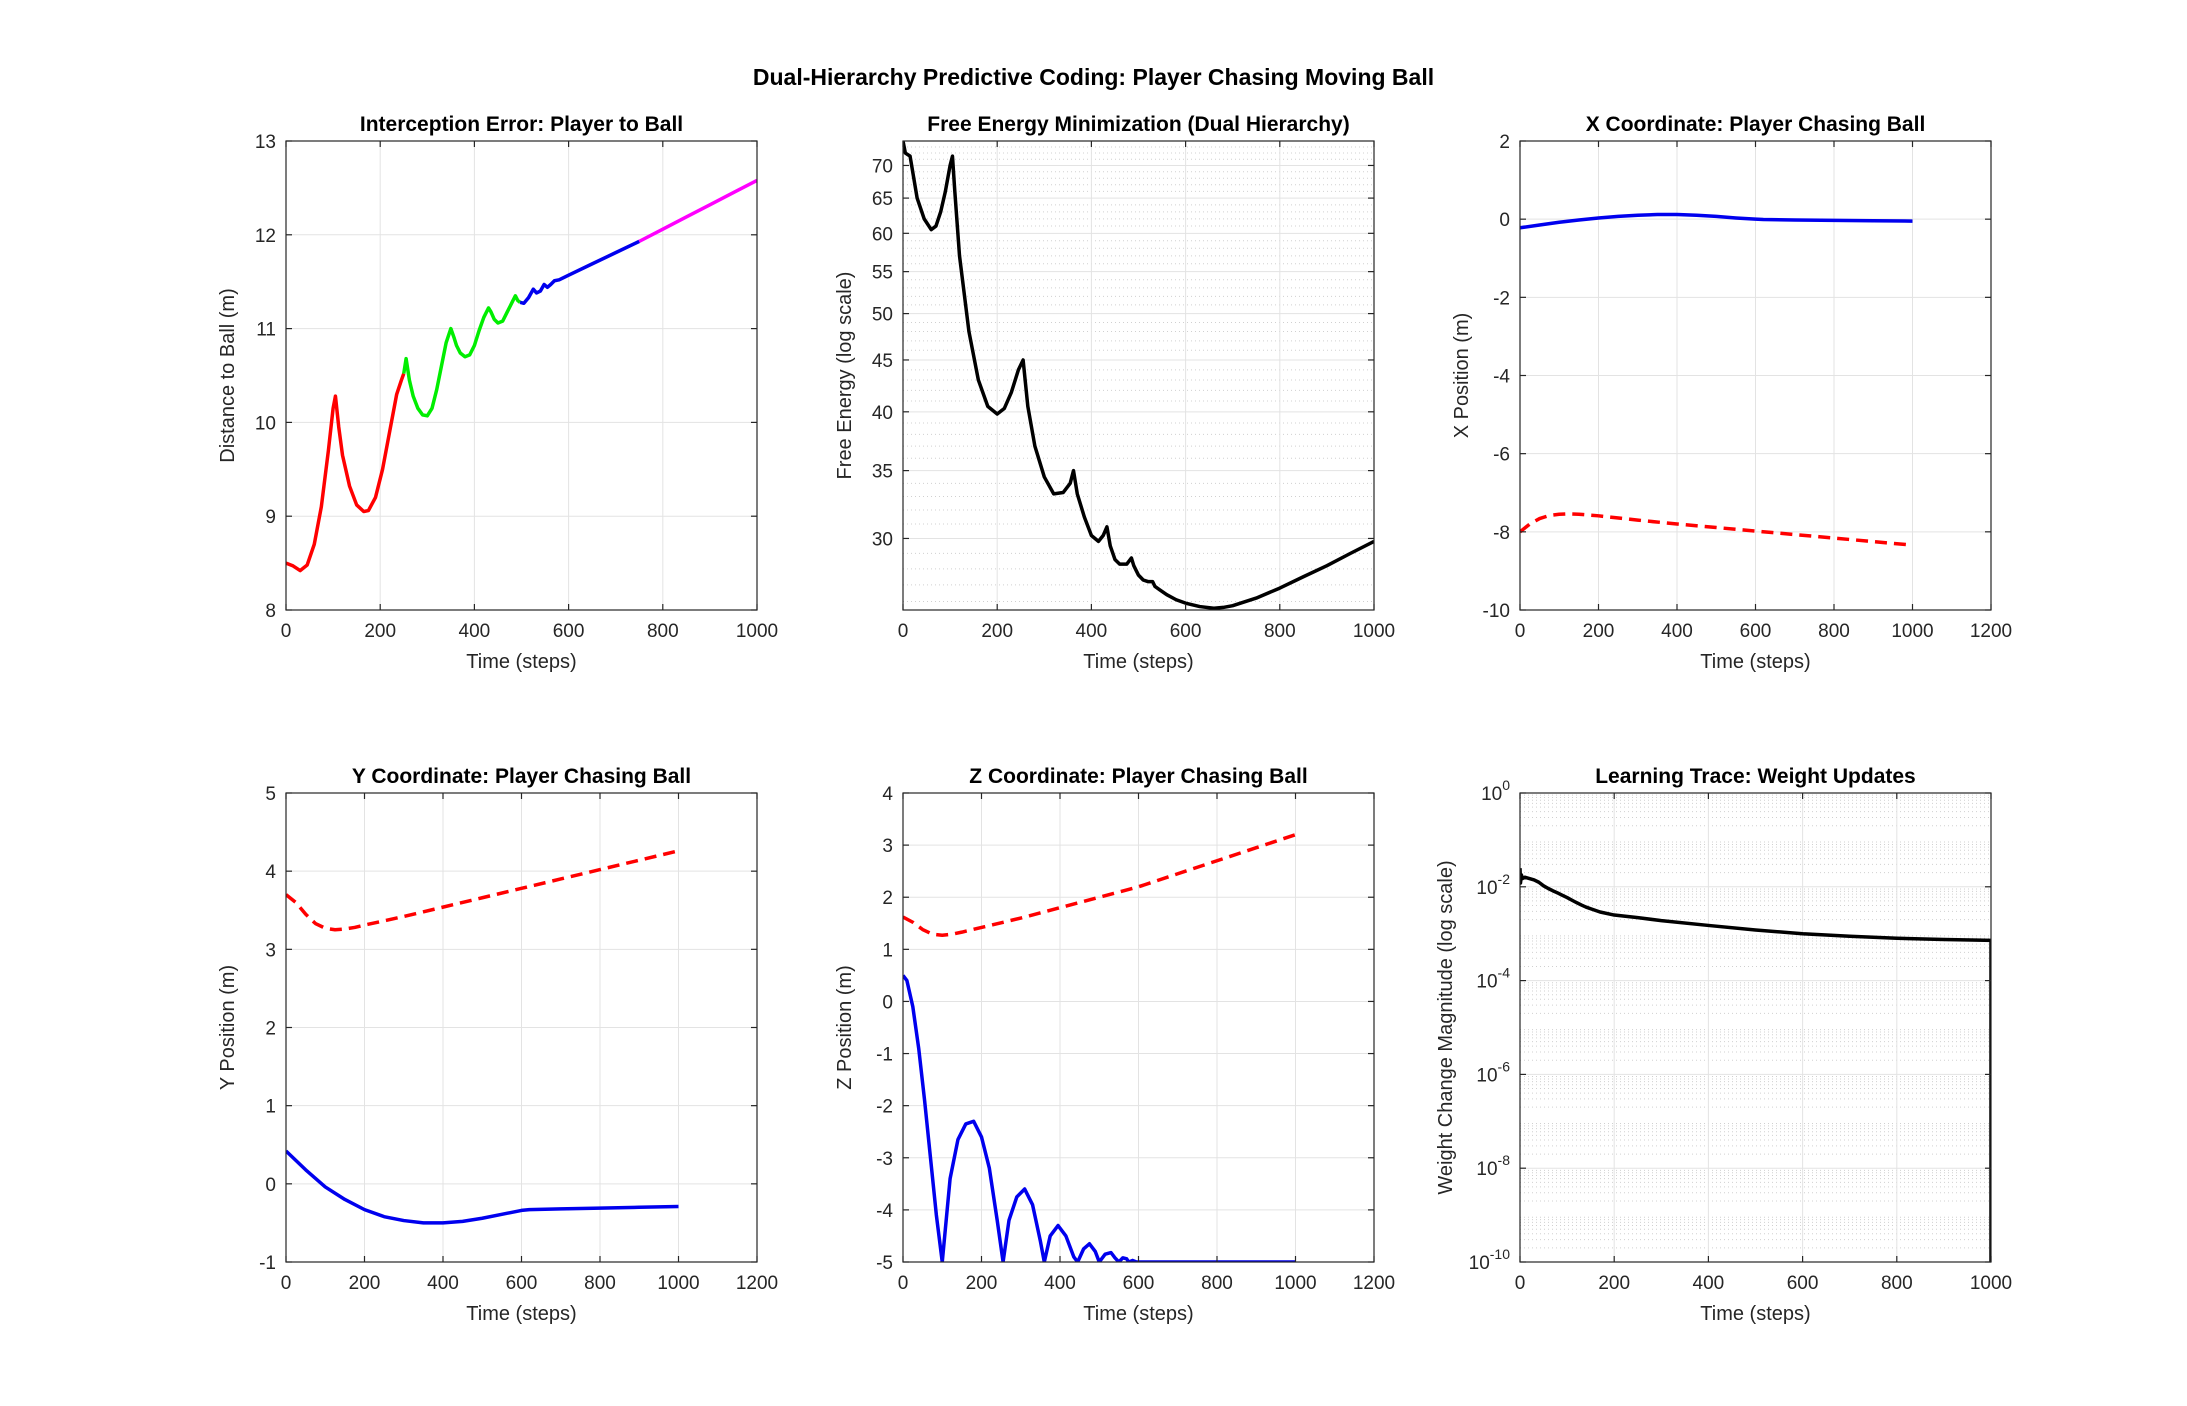  Describe the element at coordinates (267, 1263) in the screenshot. I see `y-tick-label: -1` at that location.